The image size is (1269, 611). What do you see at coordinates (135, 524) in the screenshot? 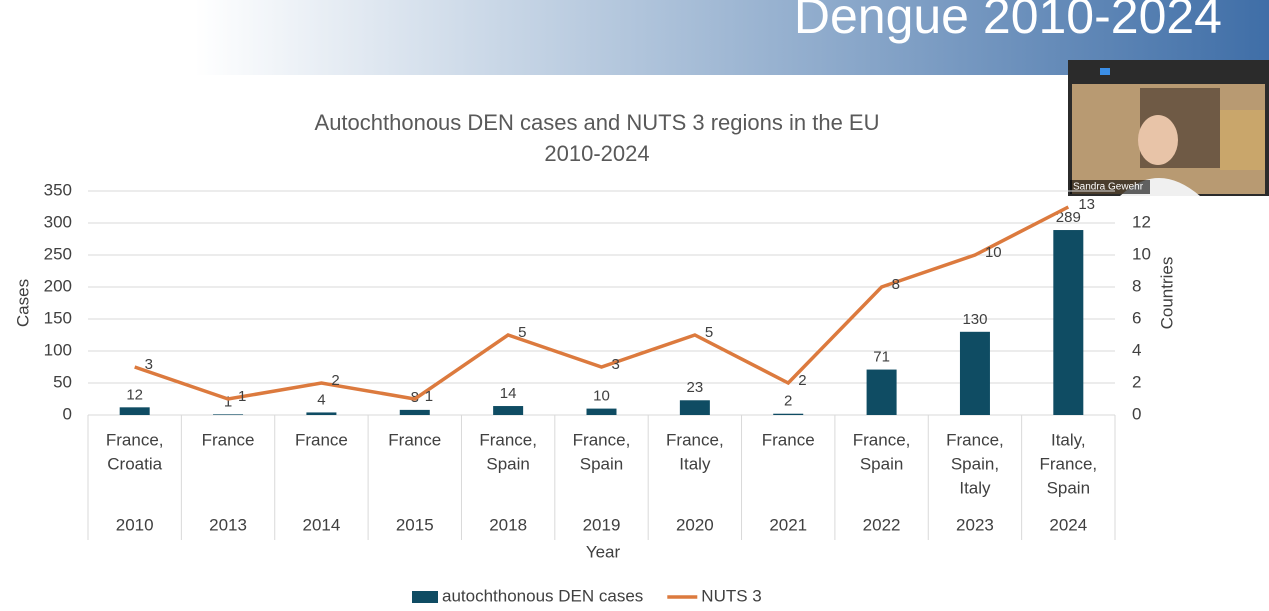
I see `x-tick-label: 2010` at bounding box center [135, 524].